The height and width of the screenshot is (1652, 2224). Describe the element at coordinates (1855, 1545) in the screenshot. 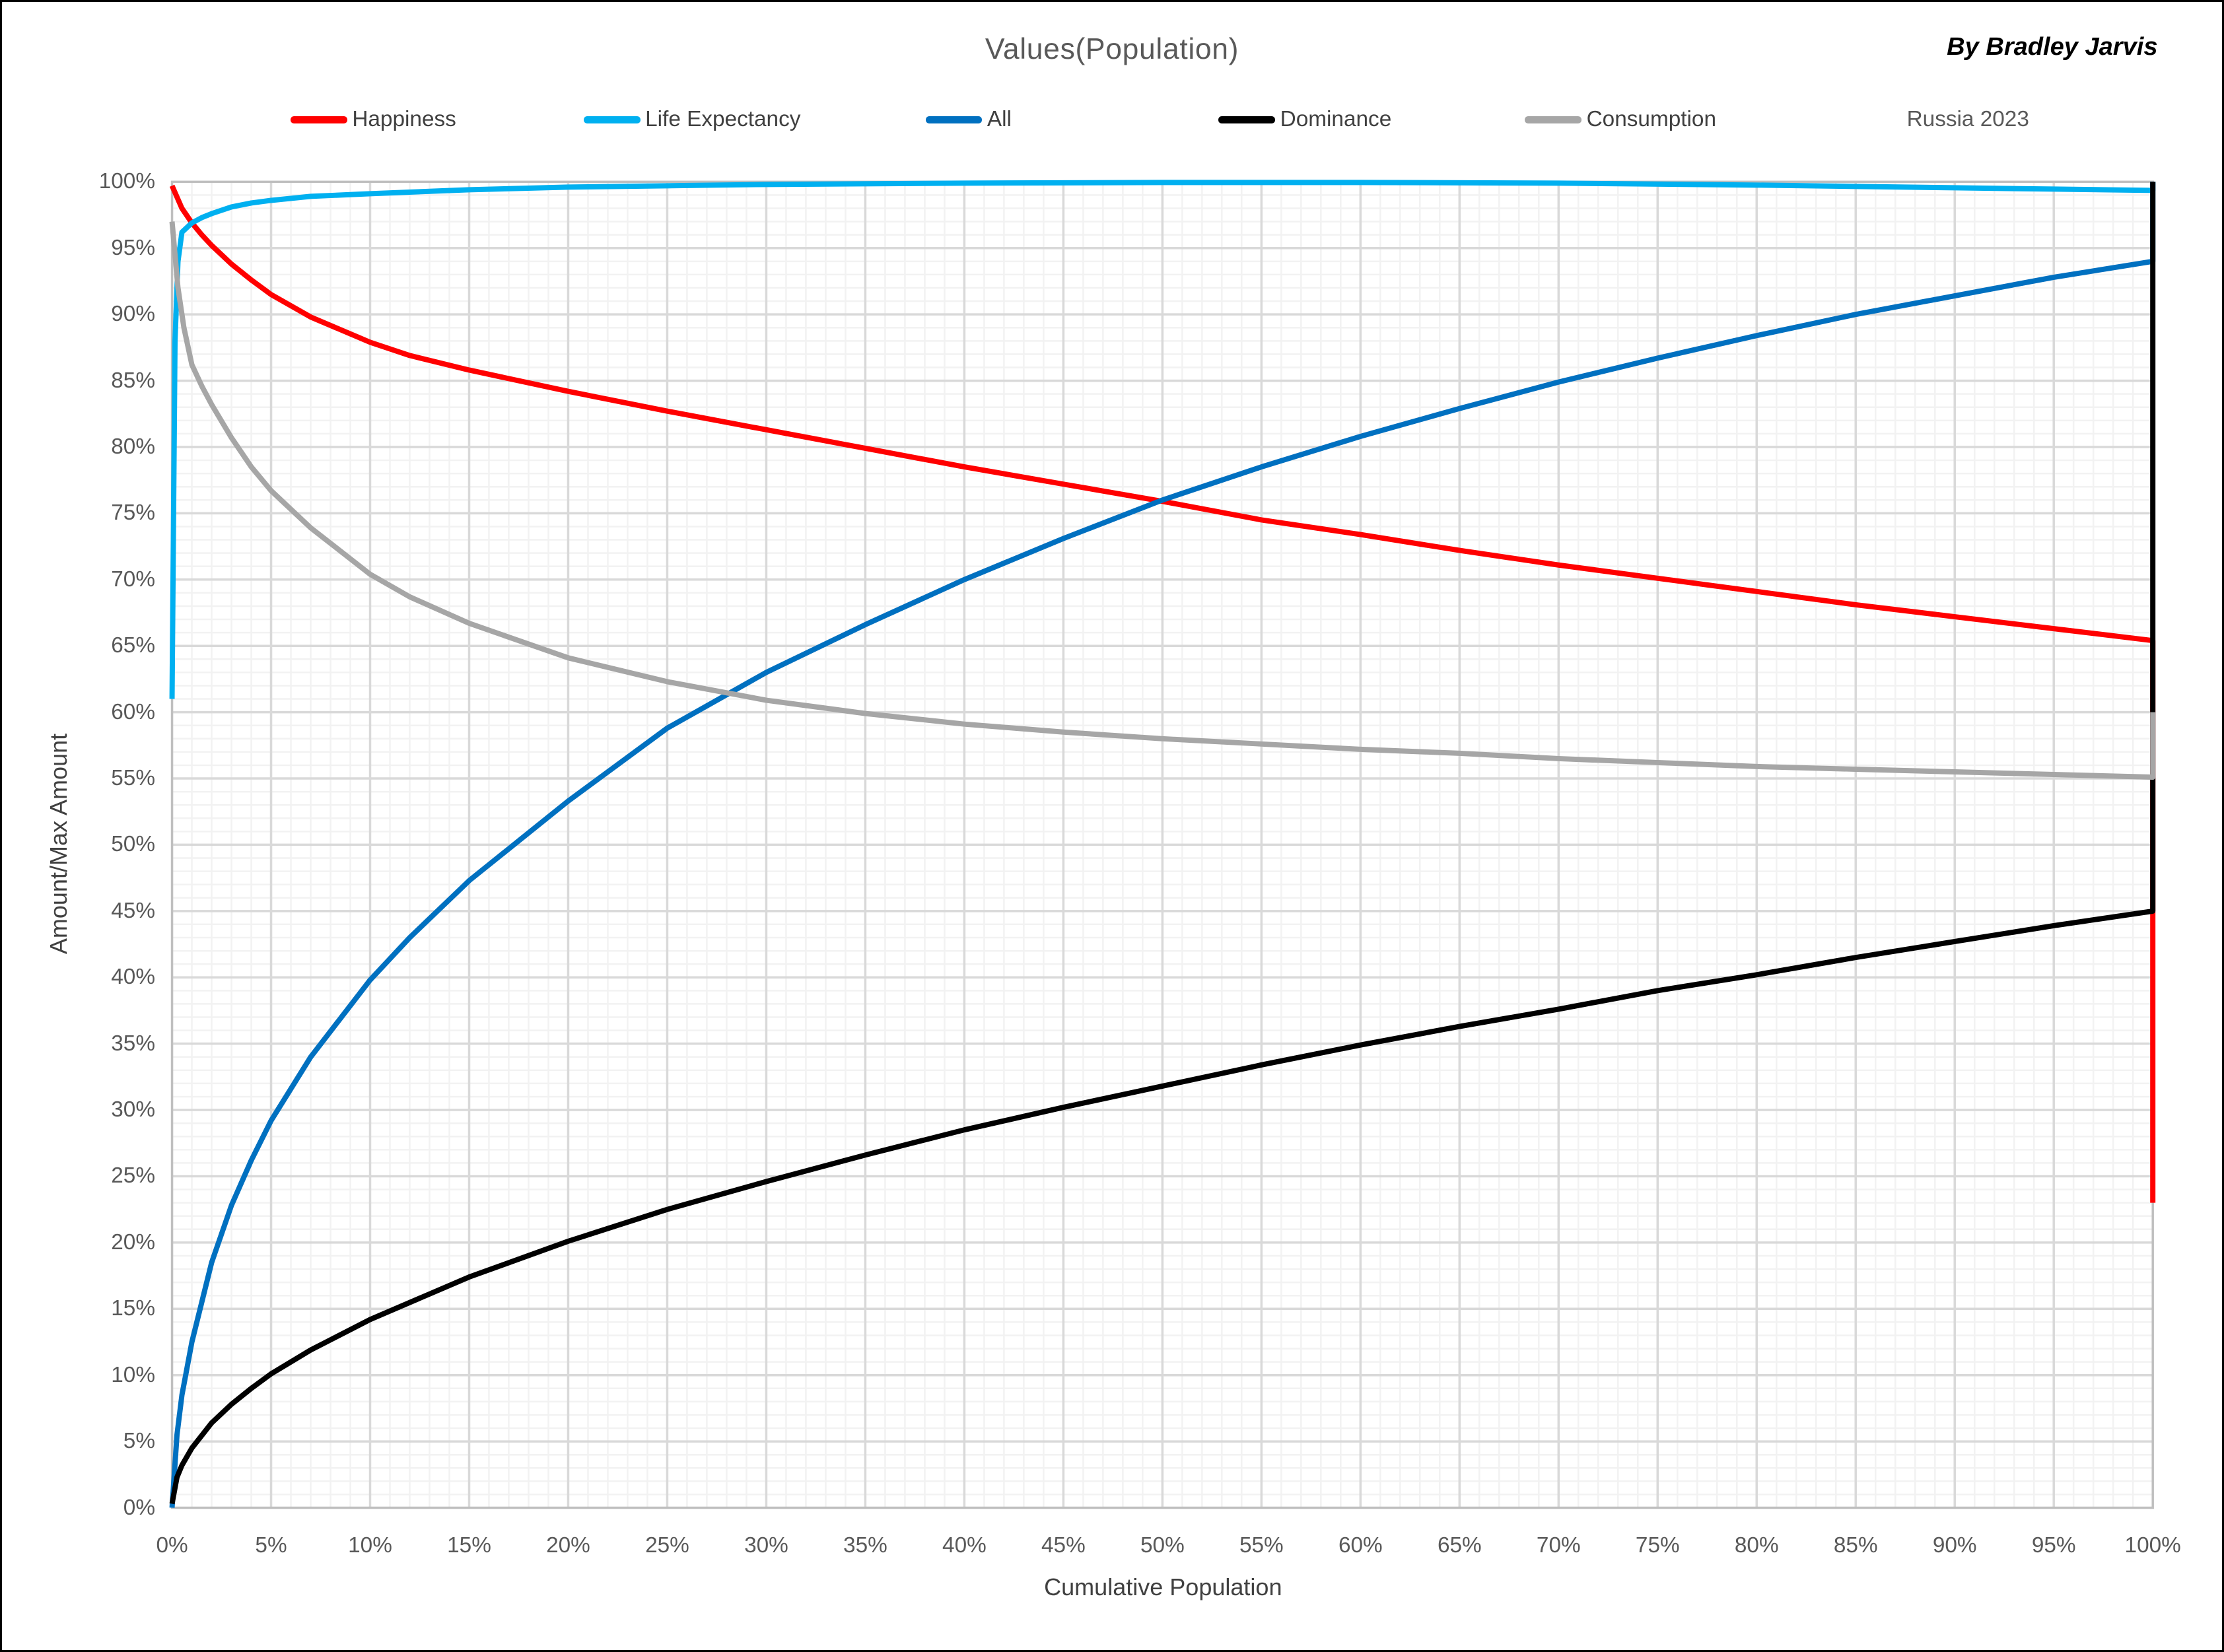

I see `x-tick-label: 85%` at that location.